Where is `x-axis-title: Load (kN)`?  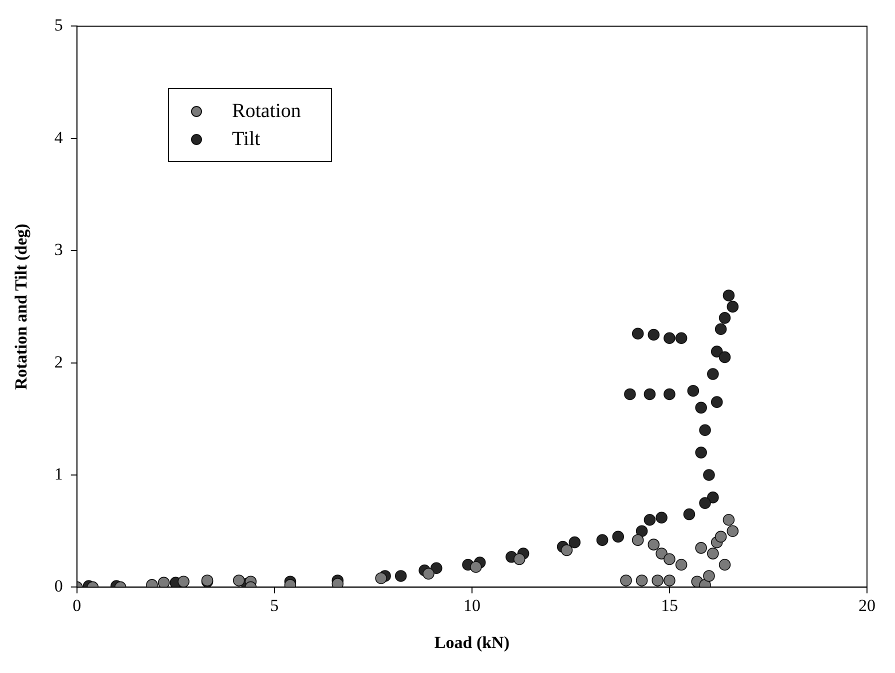
x-axis-title: Load (kN) is located at coordinates (472, 642).